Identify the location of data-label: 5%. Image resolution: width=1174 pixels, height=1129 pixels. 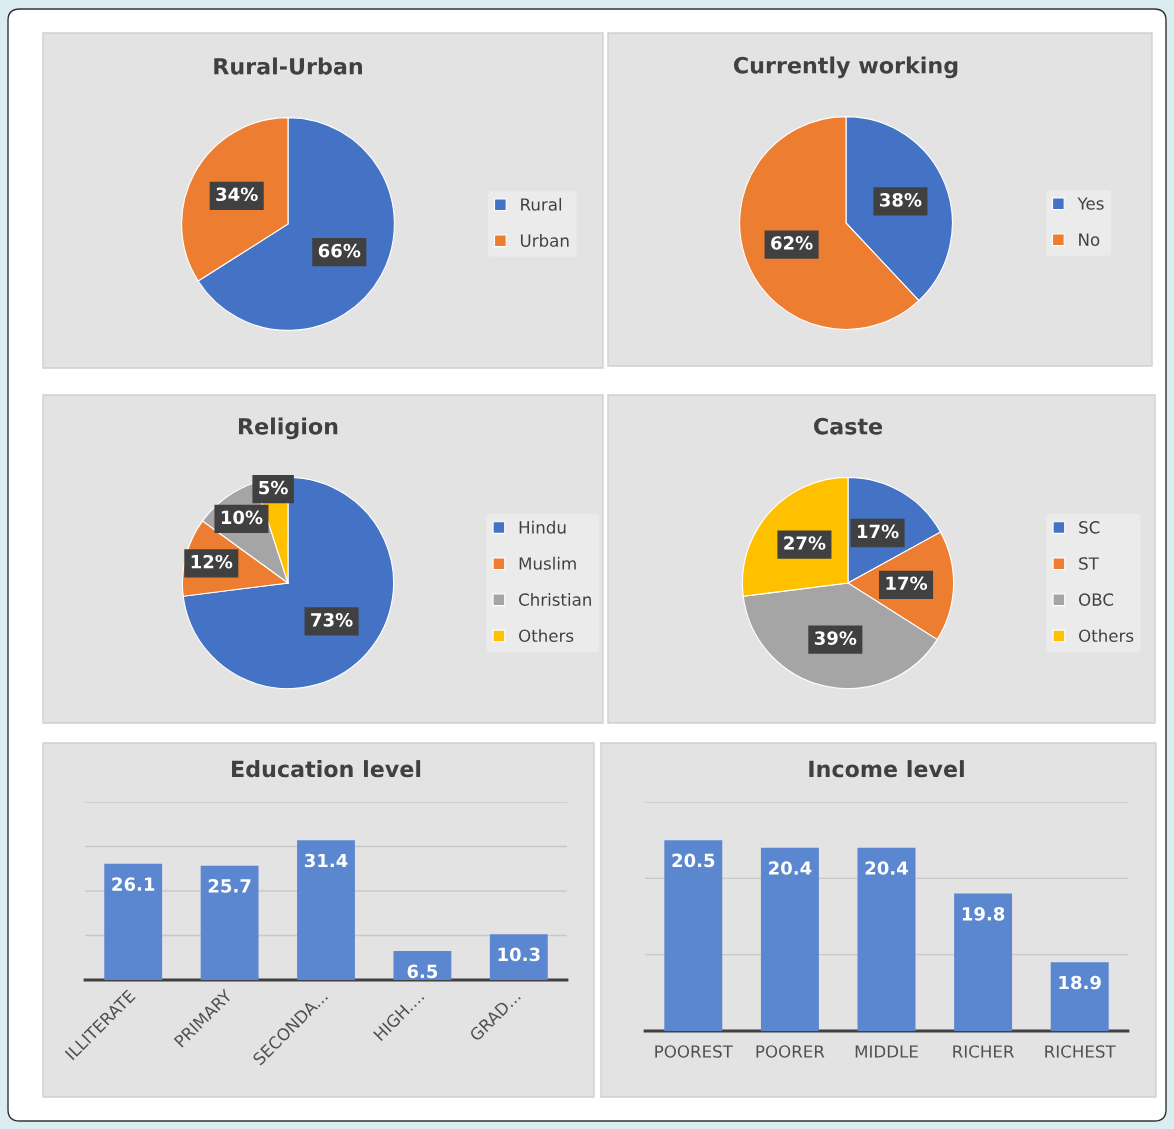
(273, 487).